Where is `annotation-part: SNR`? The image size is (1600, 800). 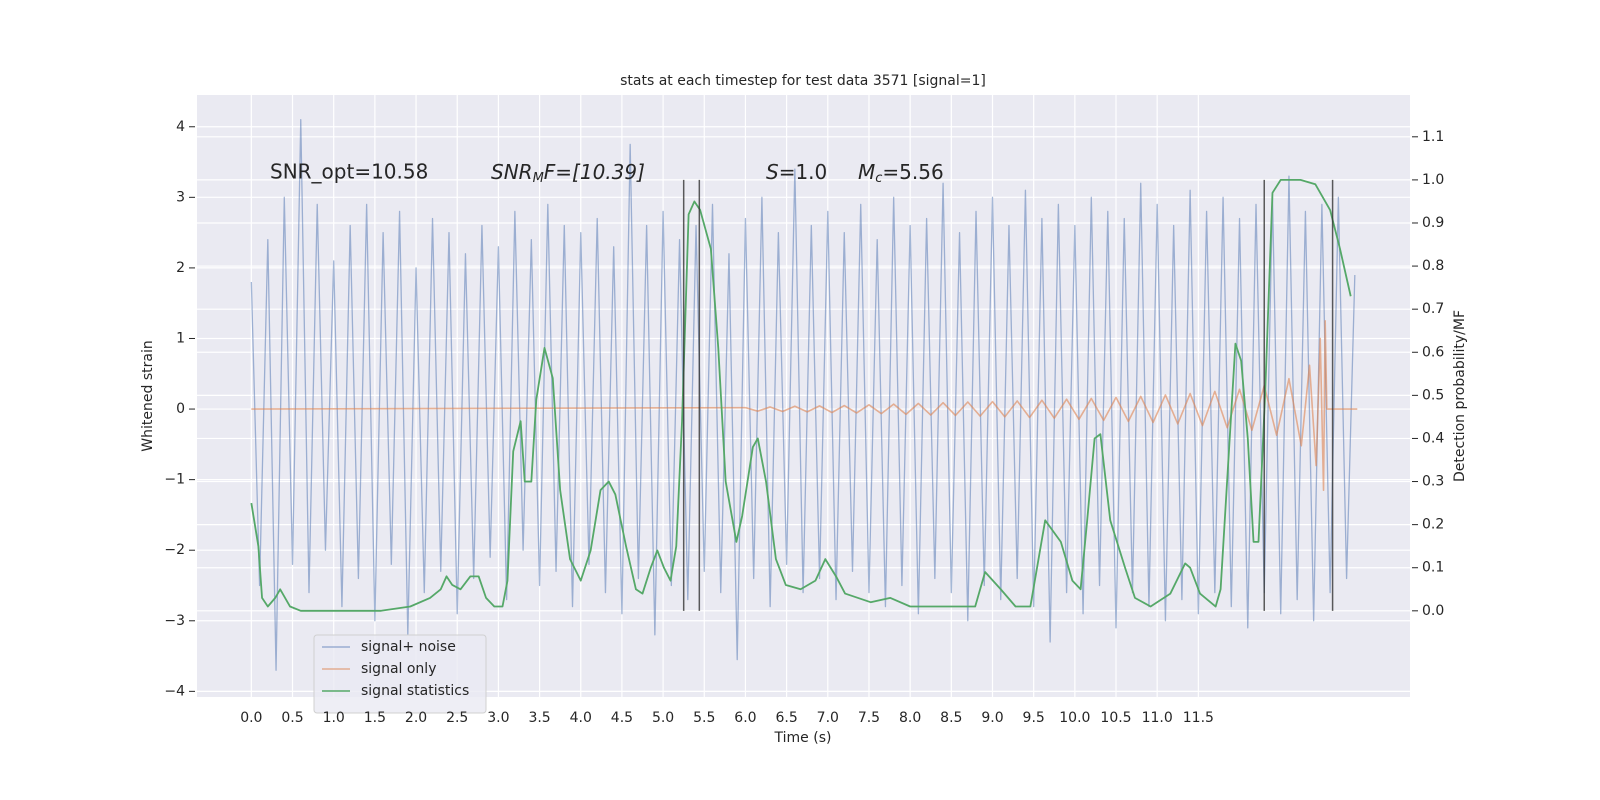 annotation-part: SNR is located at coordinates (512, 172).